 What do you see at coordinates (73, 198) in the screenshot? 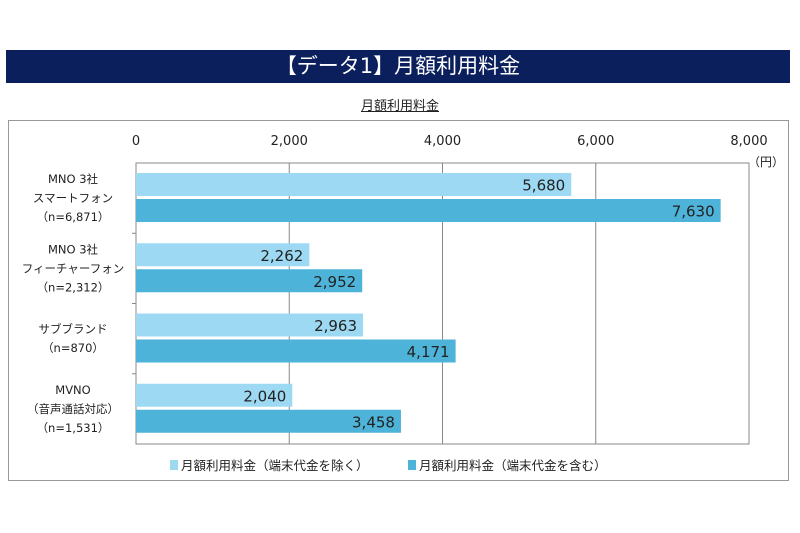
I see `category-label: スマートフォン` at bounding box center [73, 198].